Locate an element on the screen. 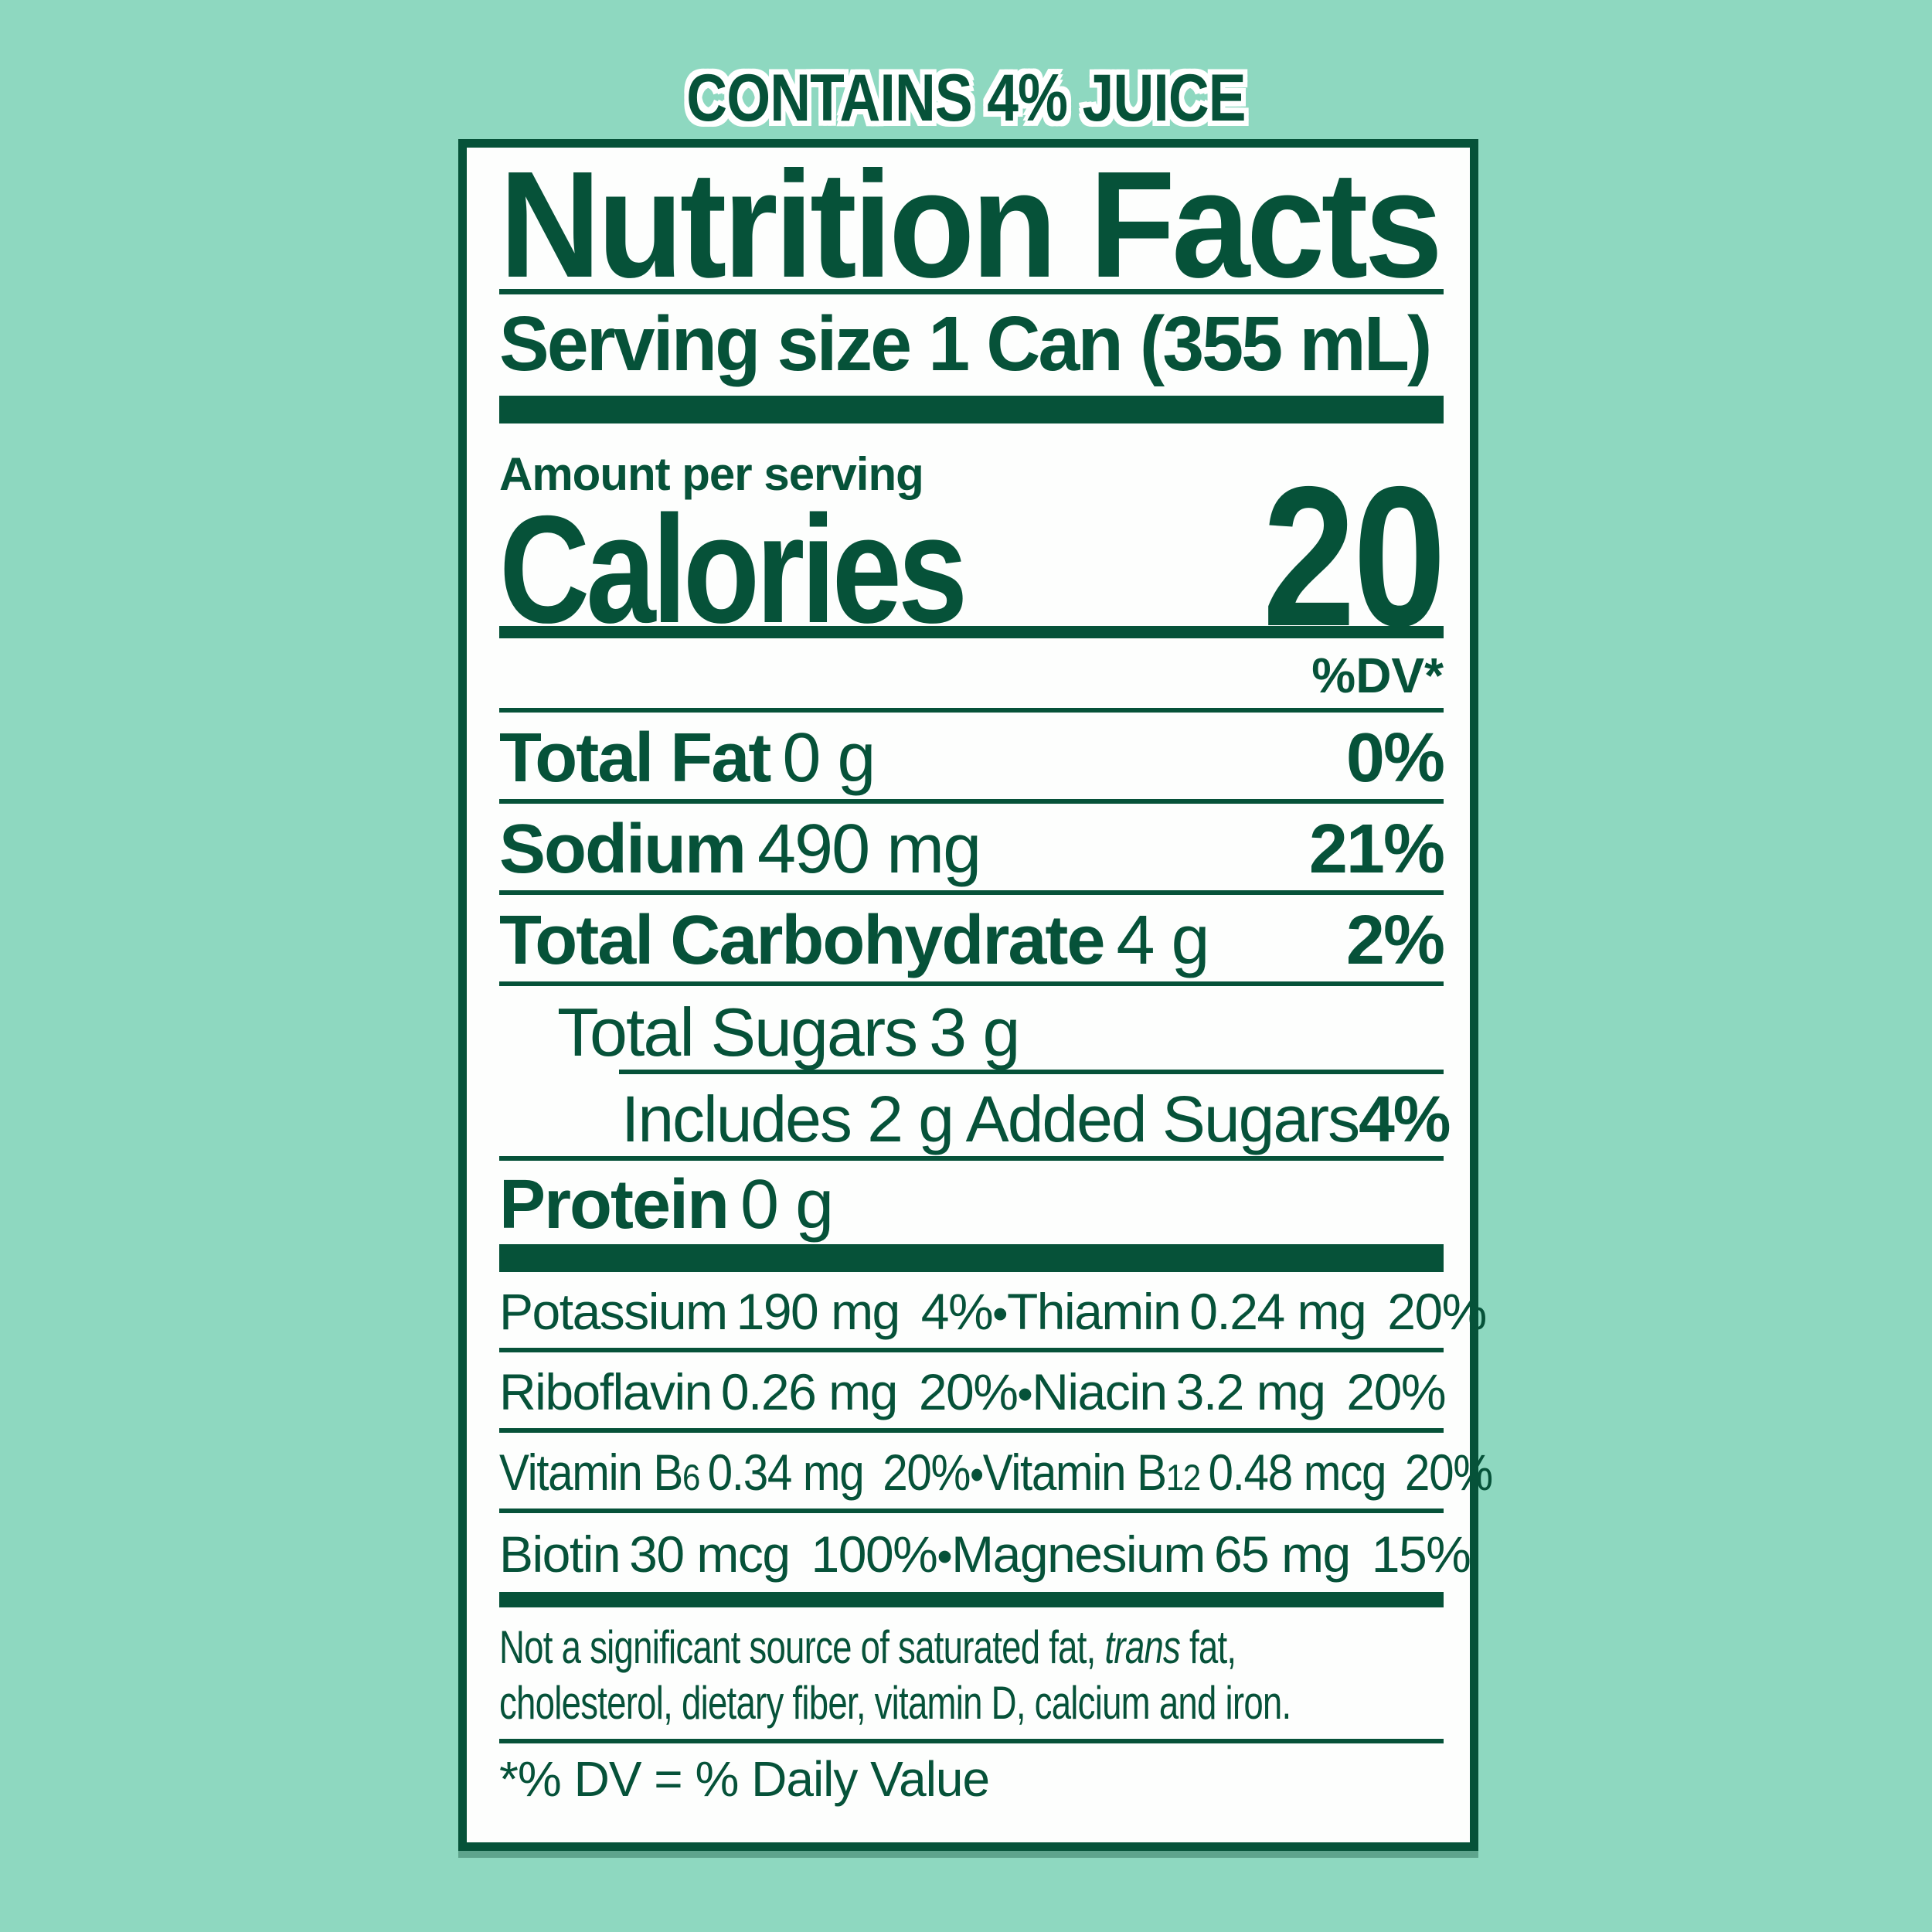 The image size is (1932, 1932). vitamin-b-subscript: 6 is located at coordinates (691, 1477).